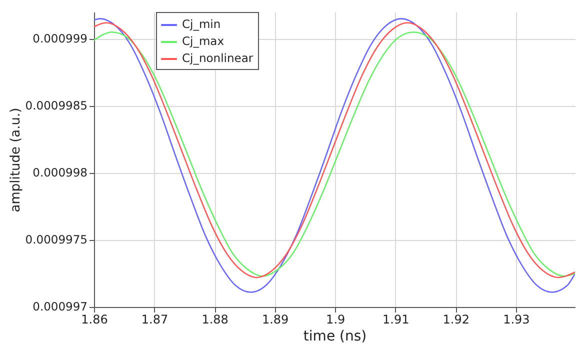  What do you see at coordinates (60, 38) in the screenshot?
I see `y-tick-label: 0.000999` at bounding box center [60, 38].